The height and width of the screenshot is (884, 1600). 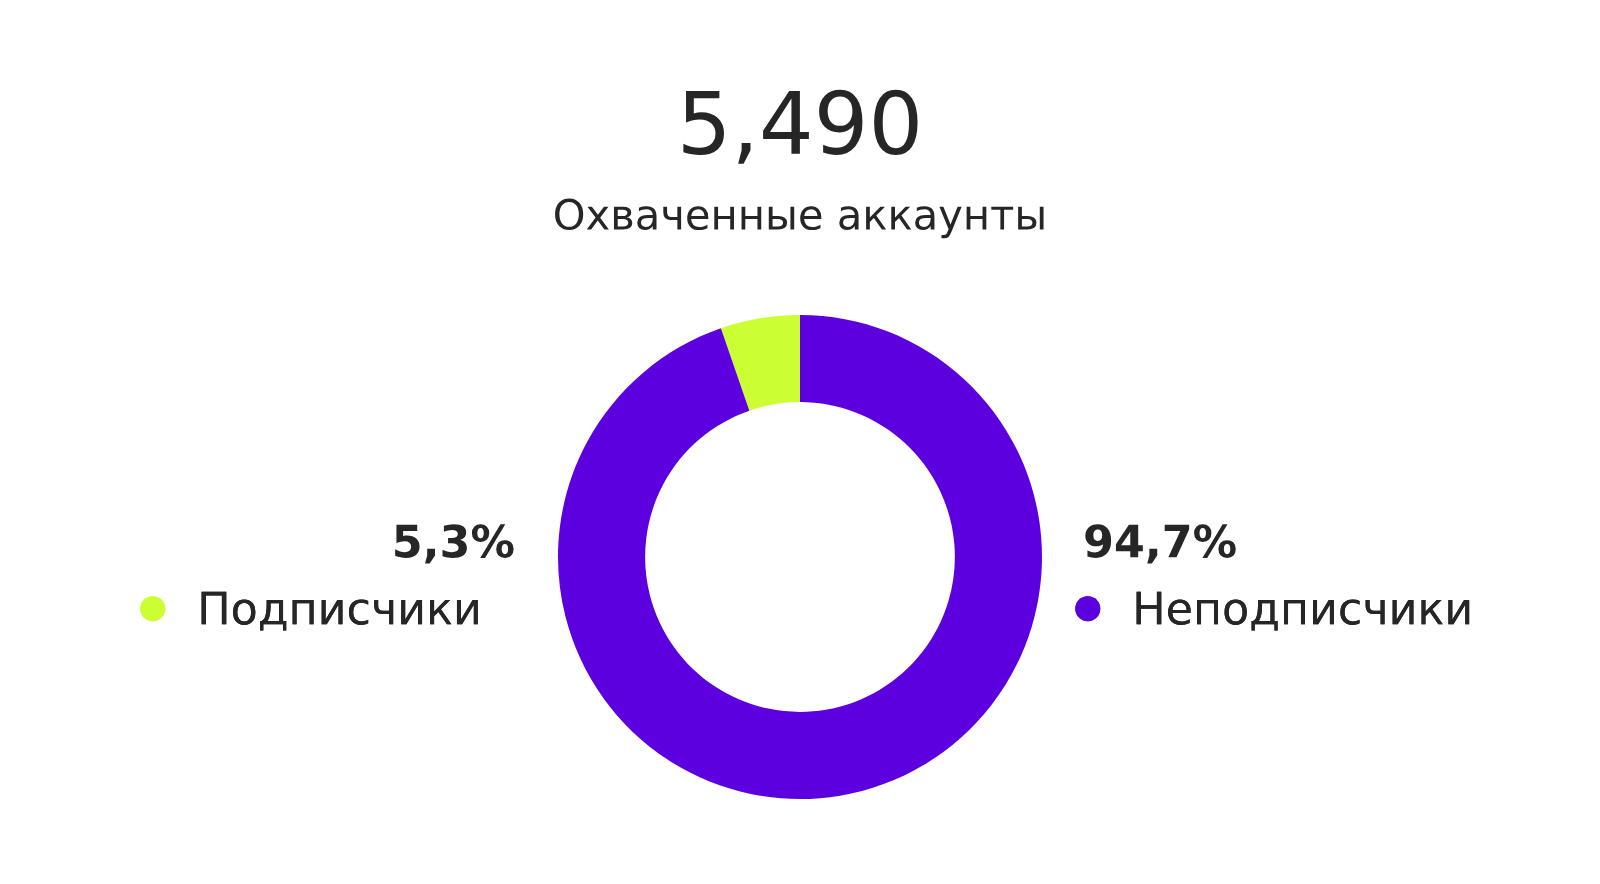 I want to click on chart-title: 5,490, so click(x=800, y=126).